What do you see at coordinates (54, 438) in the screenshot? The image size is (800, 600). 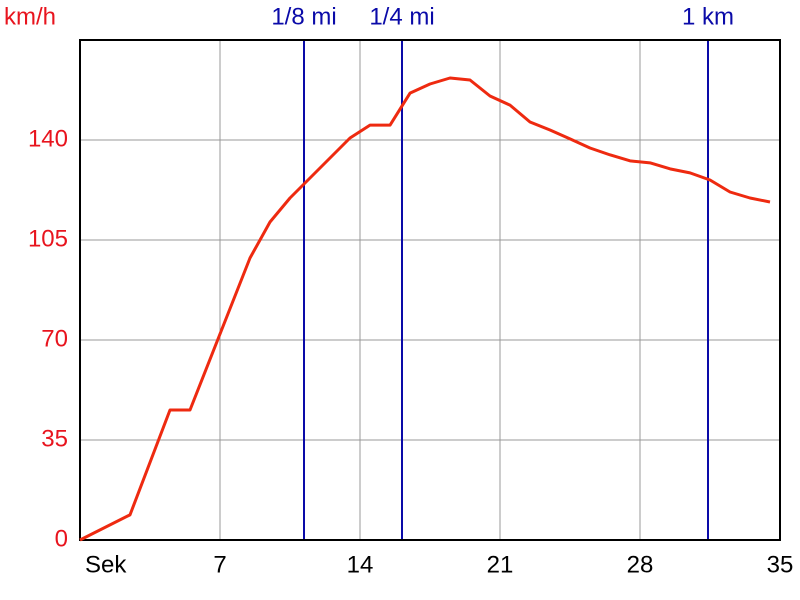 I see `y-tick-label: 35` at bounding box center [54, 438].